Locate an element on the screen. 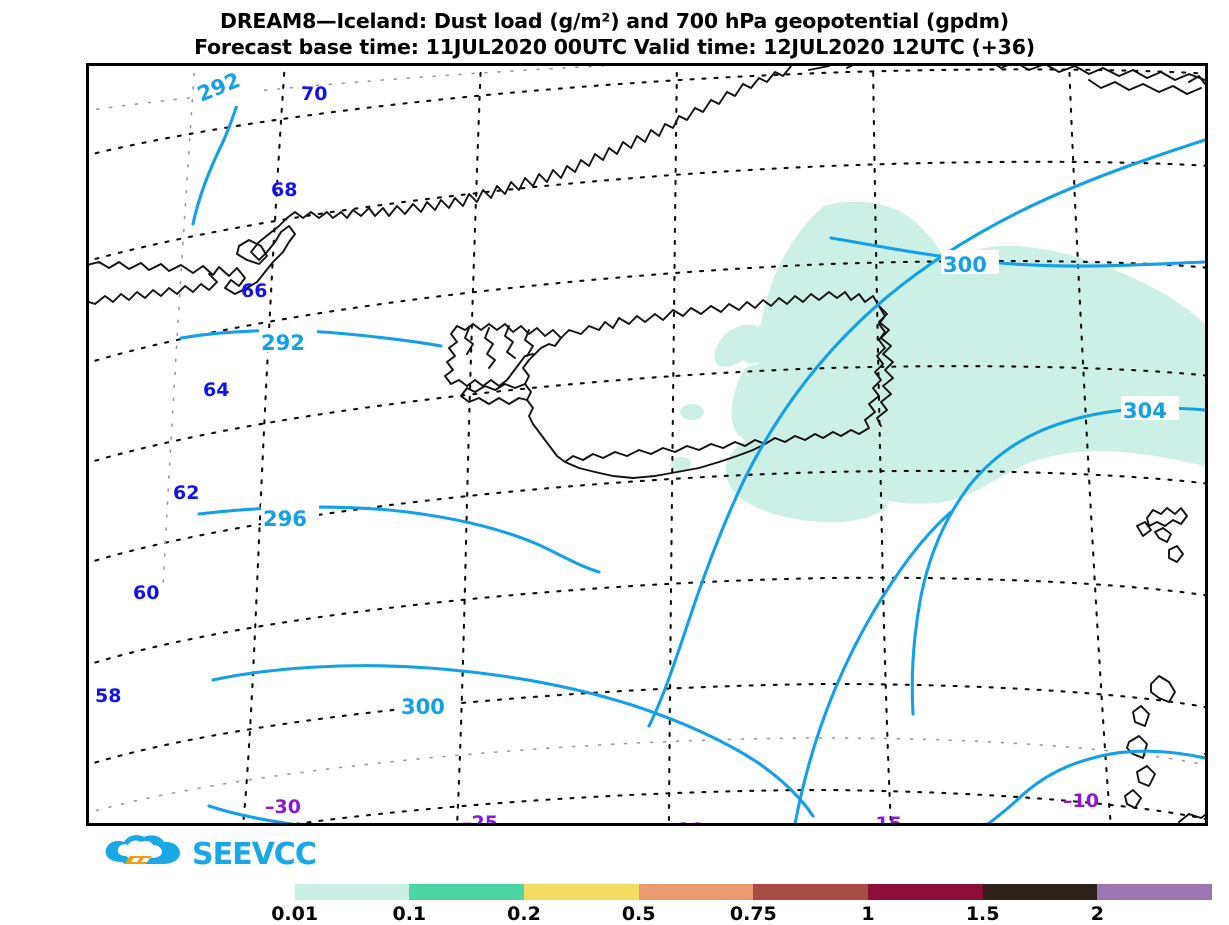 Image resolution: width=1229 pixels, height=925 pixels. contour-label-292-a: 292 is located at coordinates (224, 87).